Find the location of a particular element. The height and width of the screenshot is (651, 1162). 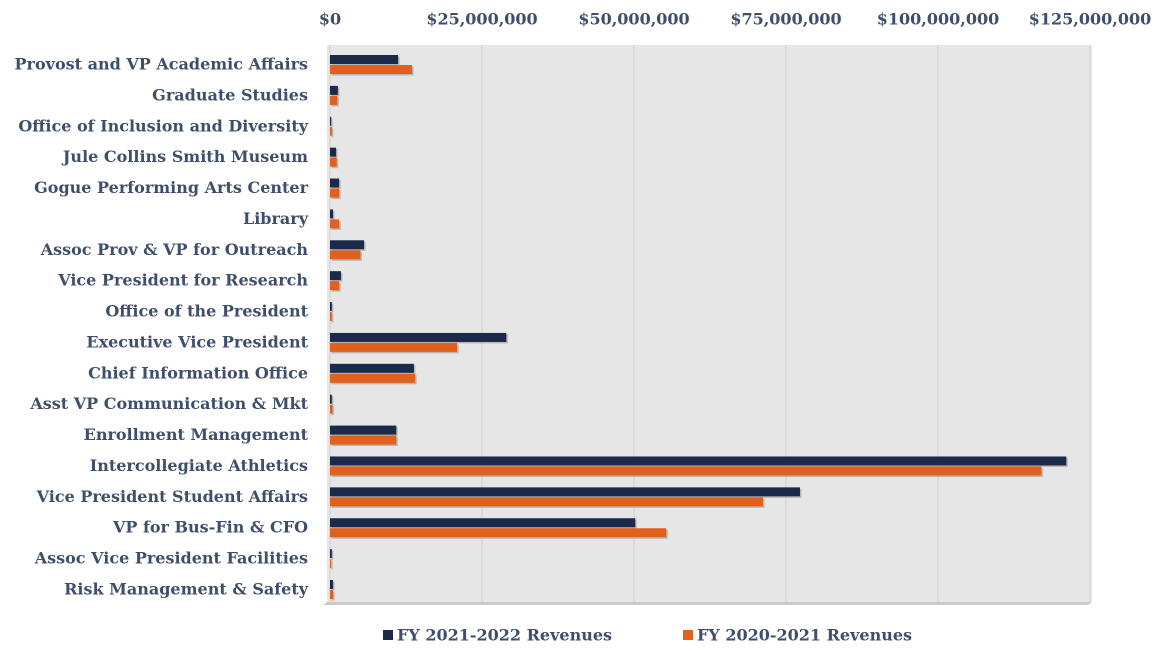

x-tick-label: $125,000,000 is located at coordinates (1090, 19).